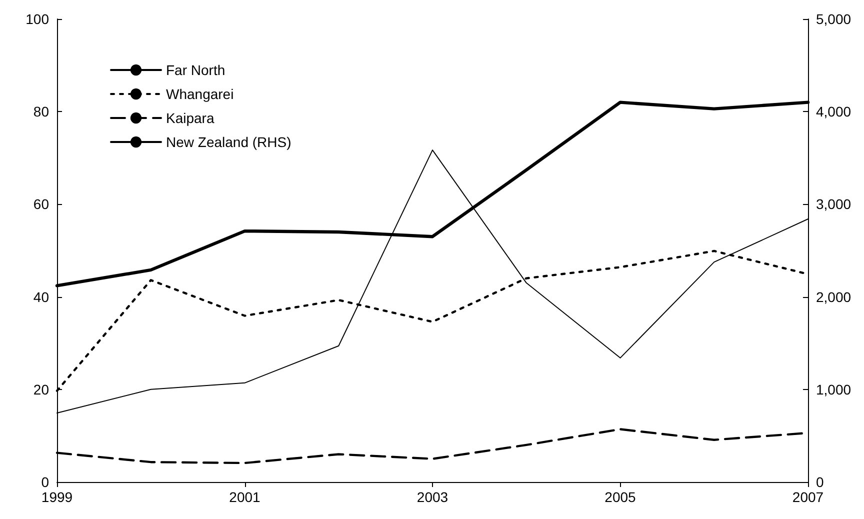 The width and height of the screenshot is (864, 519). What do you see at coordinates (808, 497) in the screenshot?
I see `x-tick-label: 2007` at bounding box center [808, 497].